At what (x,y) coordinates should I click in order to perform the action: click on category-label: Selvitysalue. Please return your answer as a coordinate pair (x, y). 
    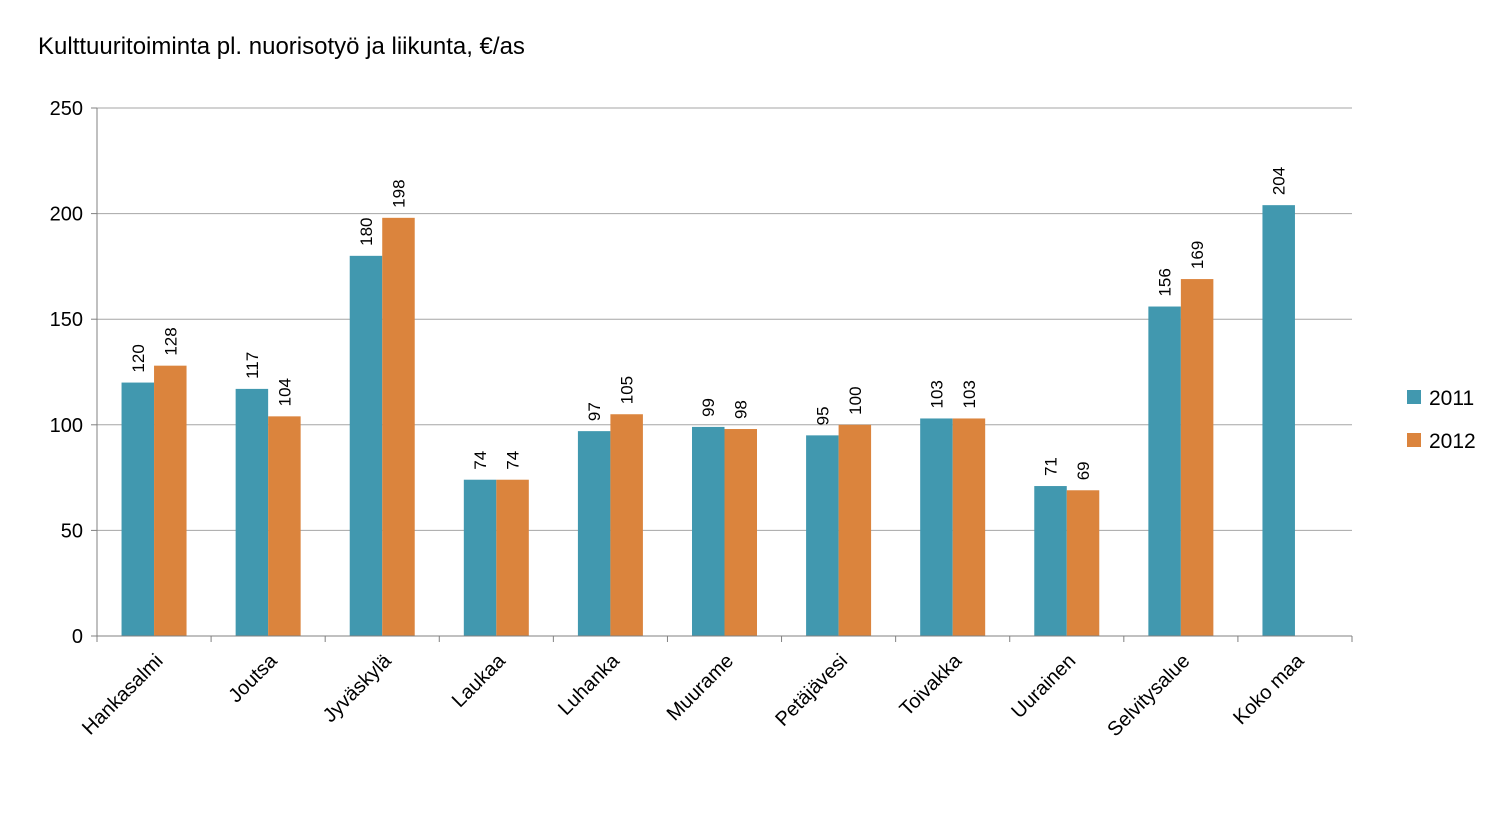
    Looking at the image, I should click on (1148, 695).